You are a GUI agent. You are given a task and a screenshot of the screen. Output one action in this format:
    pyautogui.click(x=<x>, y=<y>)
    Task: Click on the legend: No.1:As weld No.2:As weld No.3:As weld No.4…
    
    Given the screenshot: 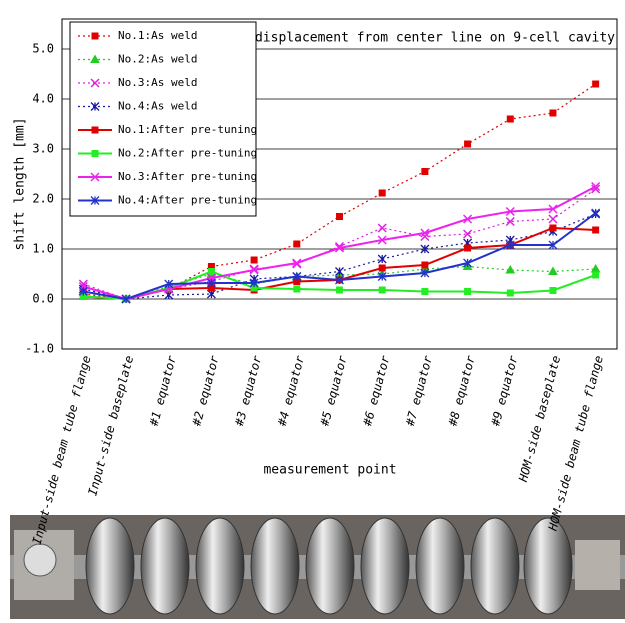 What is the action you would take?
    pyautogui.click(x=163, y=119)
    